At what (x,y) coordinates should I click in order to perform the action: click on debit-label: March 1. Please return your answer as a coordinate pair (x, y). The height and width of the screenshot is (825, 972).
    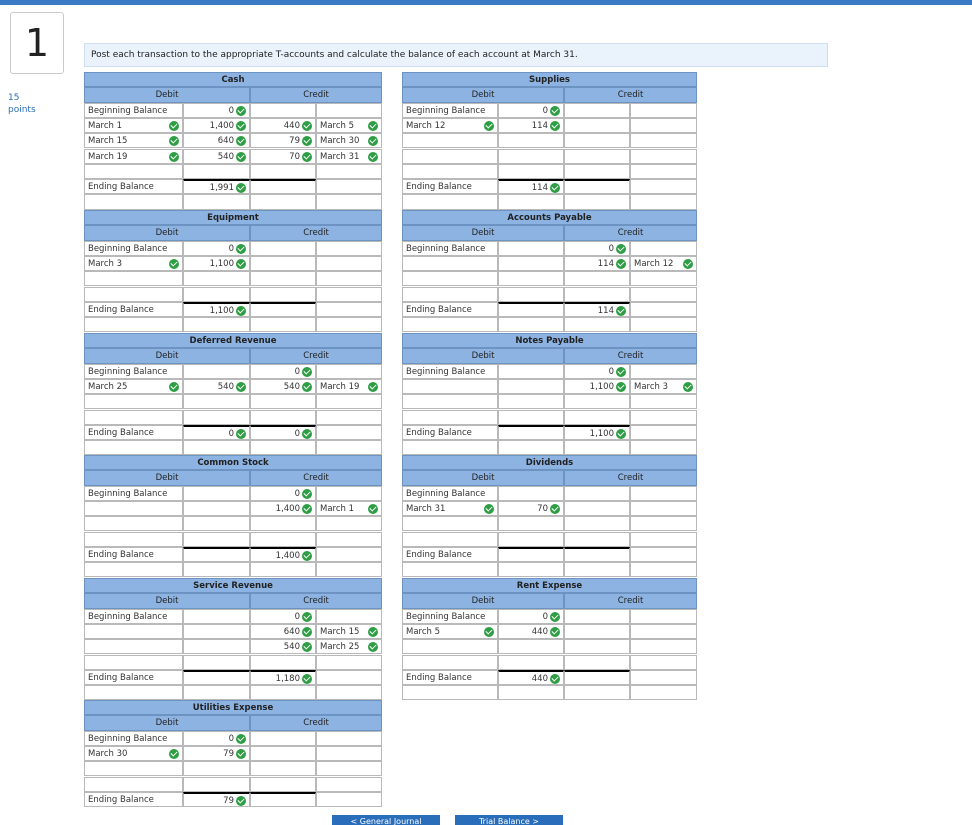
    Looking at the image, I should click on (133, 125).